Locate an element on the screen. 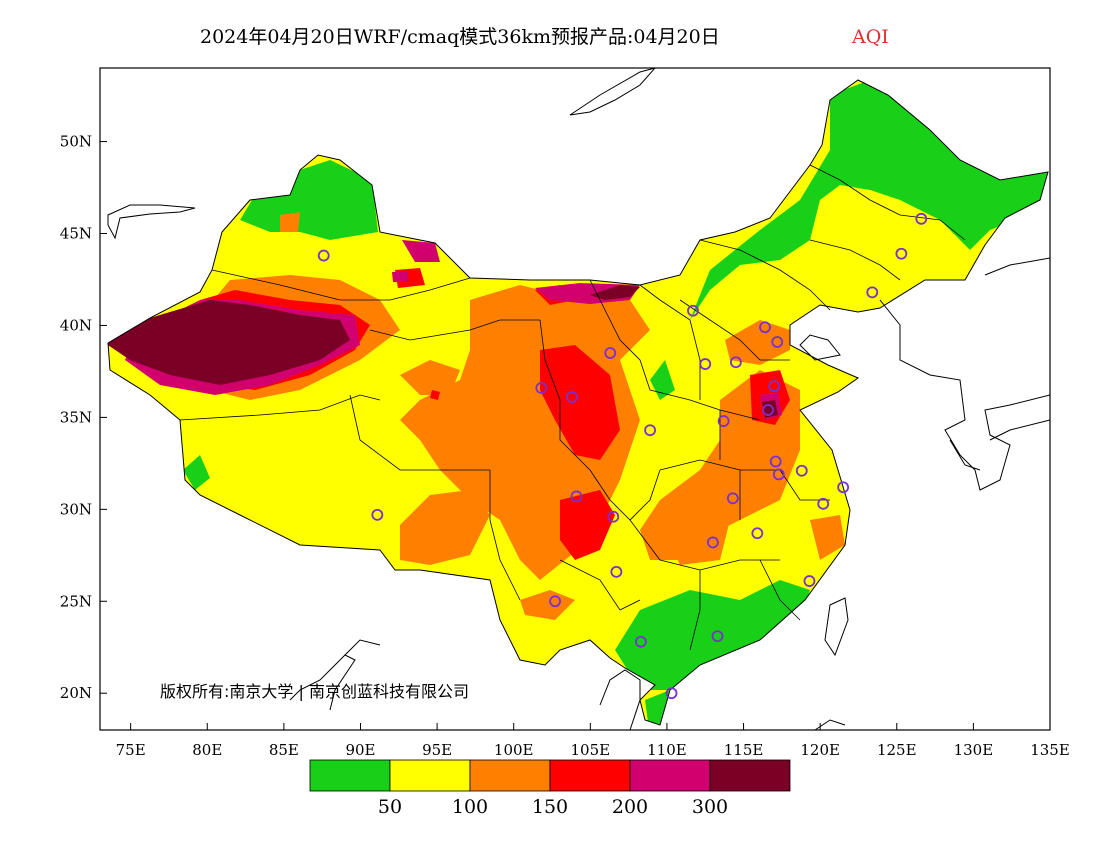  x-tick-label: 115E is located at coordinates (744, 750).